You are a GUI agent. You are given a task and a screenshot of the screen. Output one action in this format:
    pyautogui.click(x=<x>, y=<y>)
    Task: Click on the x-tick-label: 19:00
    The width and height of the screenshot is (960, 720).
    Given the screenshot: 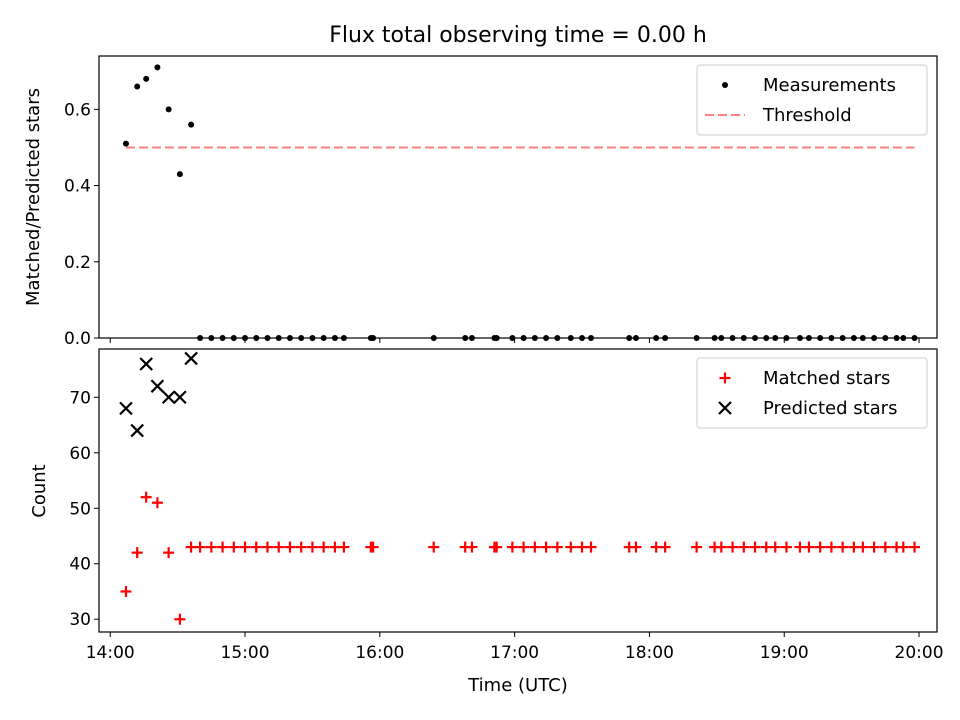 What is the action you would take?
    pyautogui.click(x=784, y=653)
    